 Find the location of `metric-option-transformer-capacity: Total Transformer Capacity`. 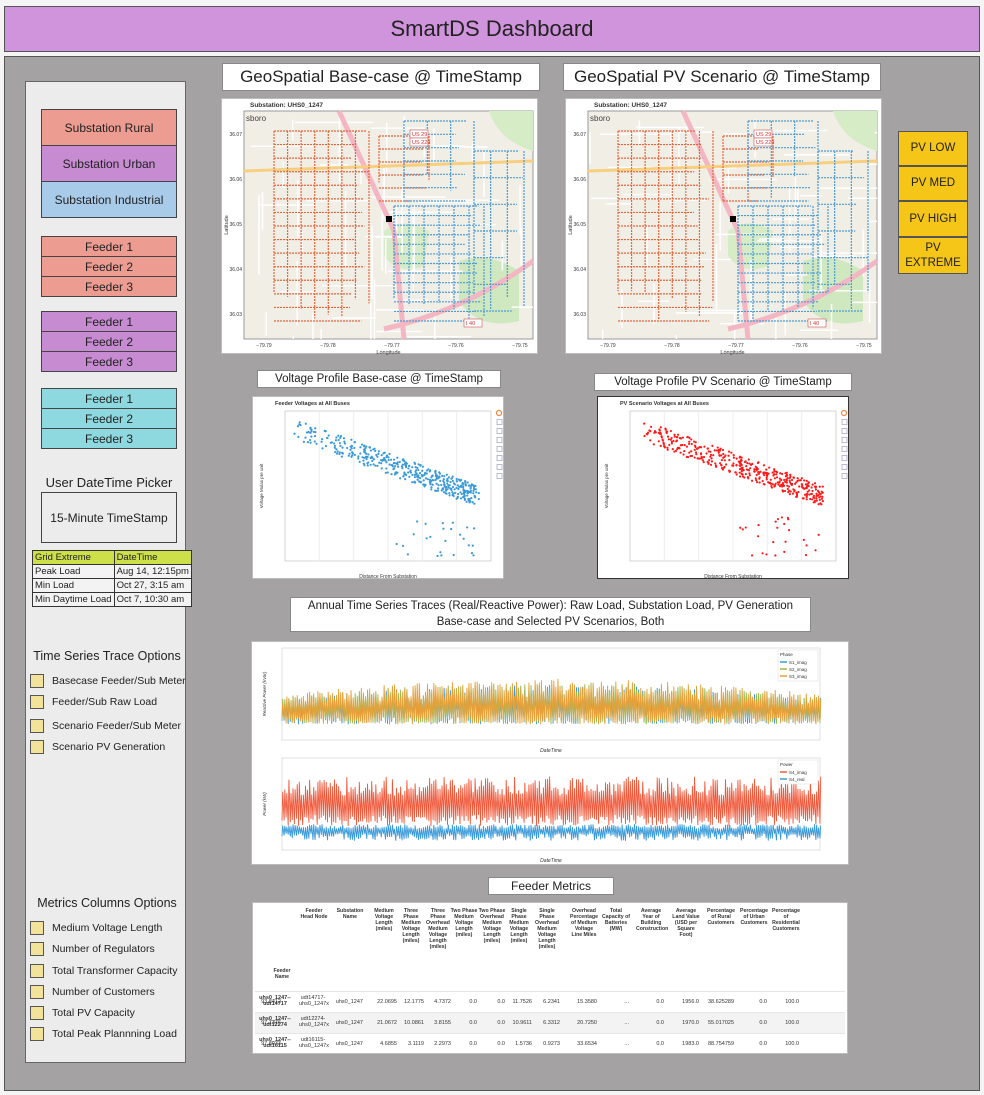

metric-option-transformer-capacity: Total Transformer Capacity is located at coordinates (103, 971).